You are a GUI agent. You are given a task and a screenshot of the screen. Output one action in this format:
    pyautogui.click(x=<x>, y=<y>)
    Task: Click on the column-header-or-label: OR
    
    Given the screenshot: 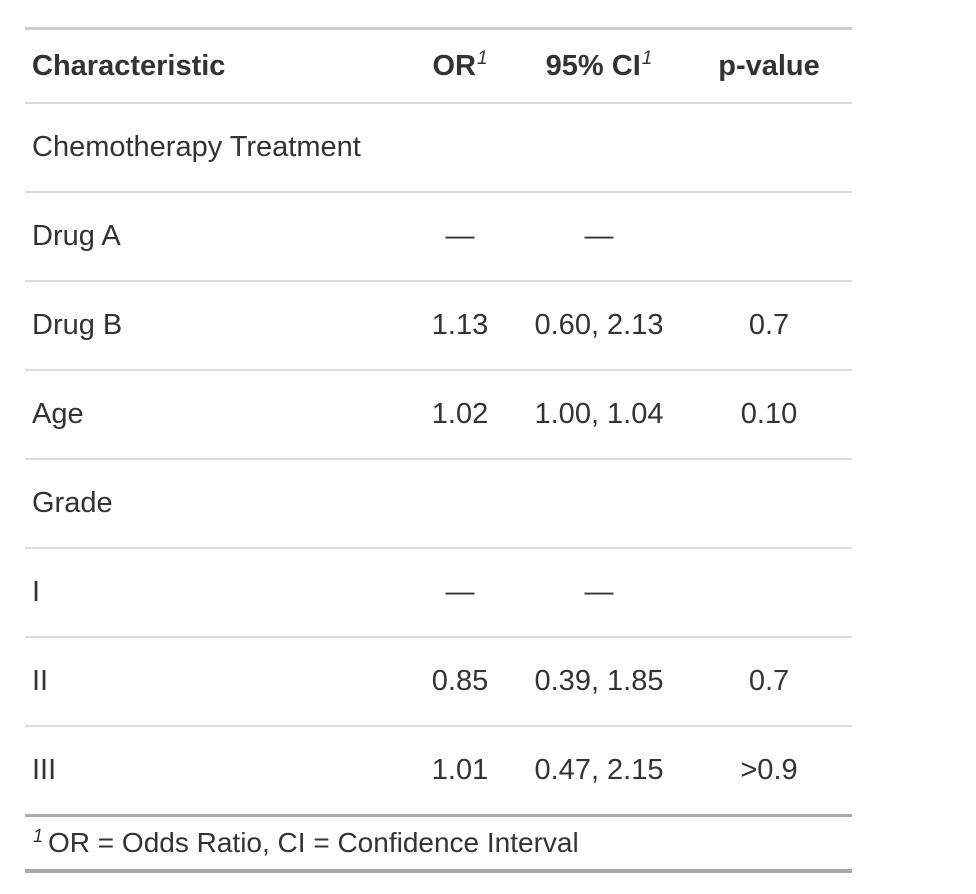 What is the action you would take?
    pyautogui.click(x=454, y=66)
    